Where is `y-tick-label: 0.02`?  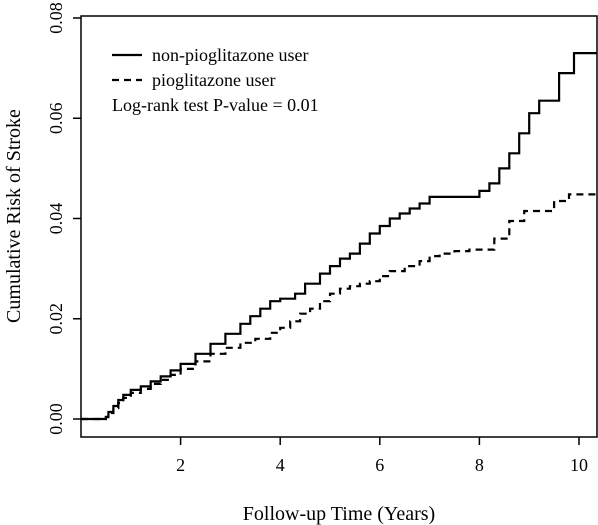 y-tick-label: 0.02 is located at coordinates (56, 319).